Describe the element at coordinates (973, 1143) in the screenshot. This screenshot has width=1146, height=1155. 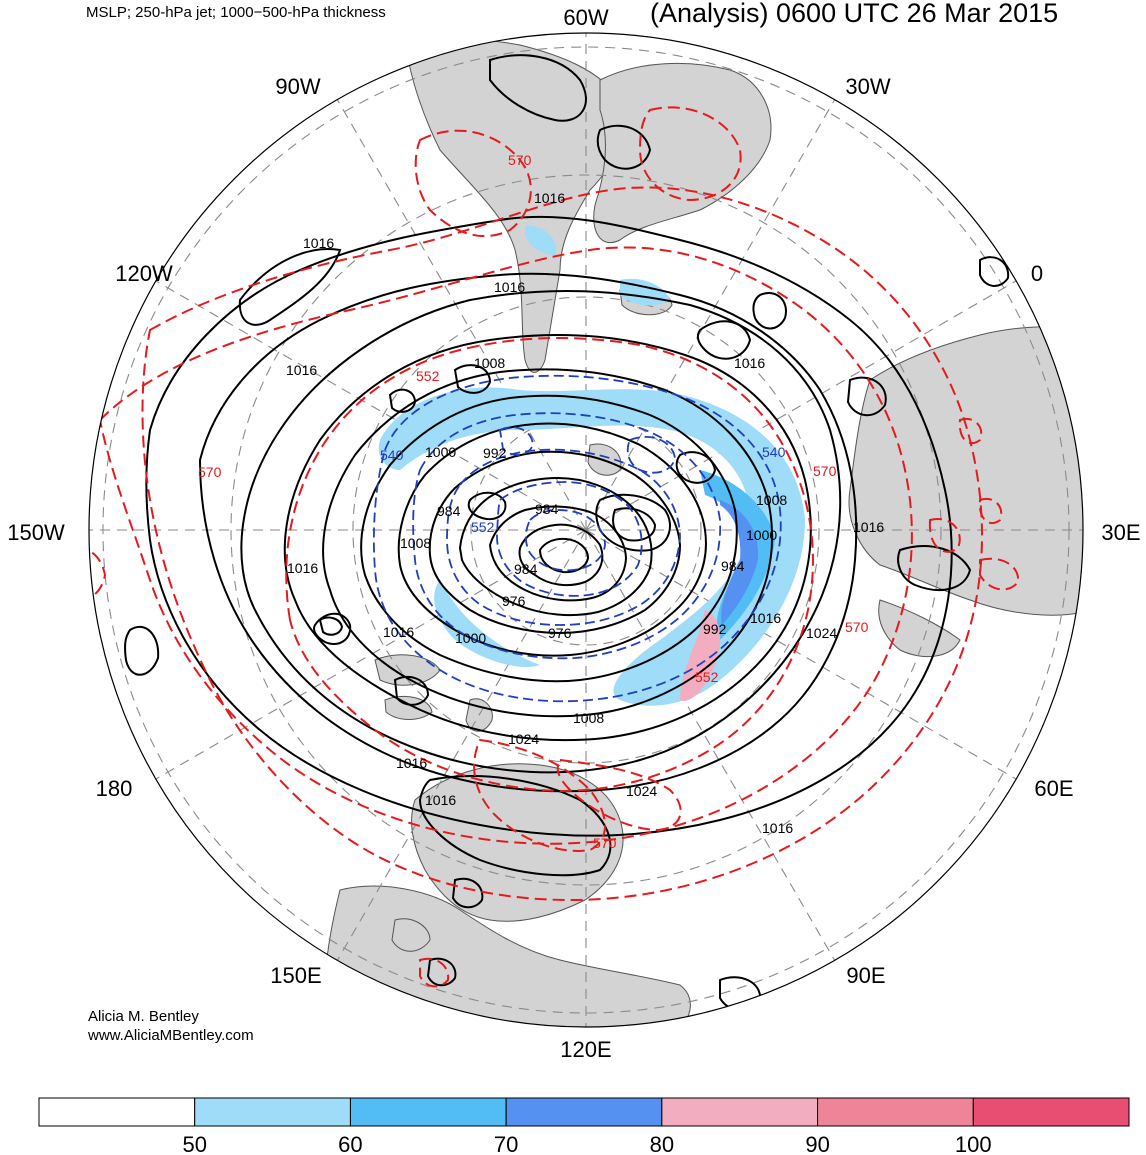
I see `colorbar-tick-label: 100` at that location.